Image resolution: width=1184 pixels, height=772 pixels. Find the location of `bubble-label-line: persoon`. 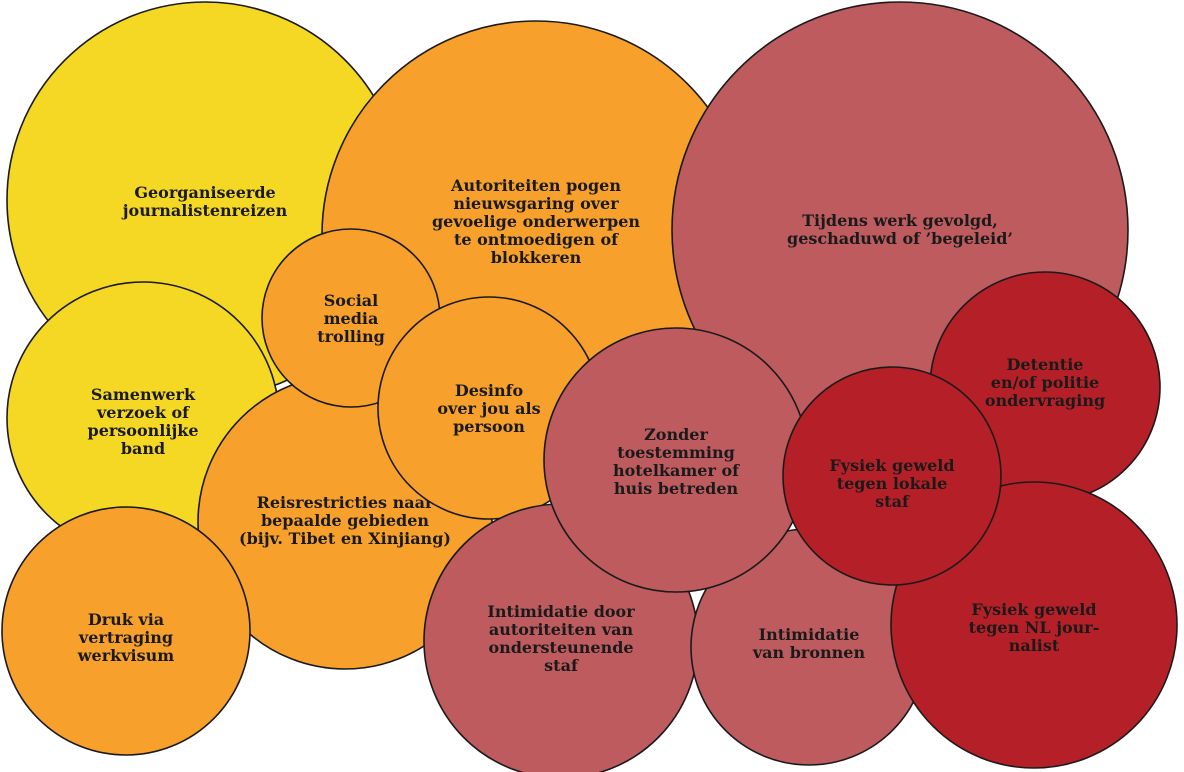

bubble-label-line: persoon is located at coordinates (489, 426).